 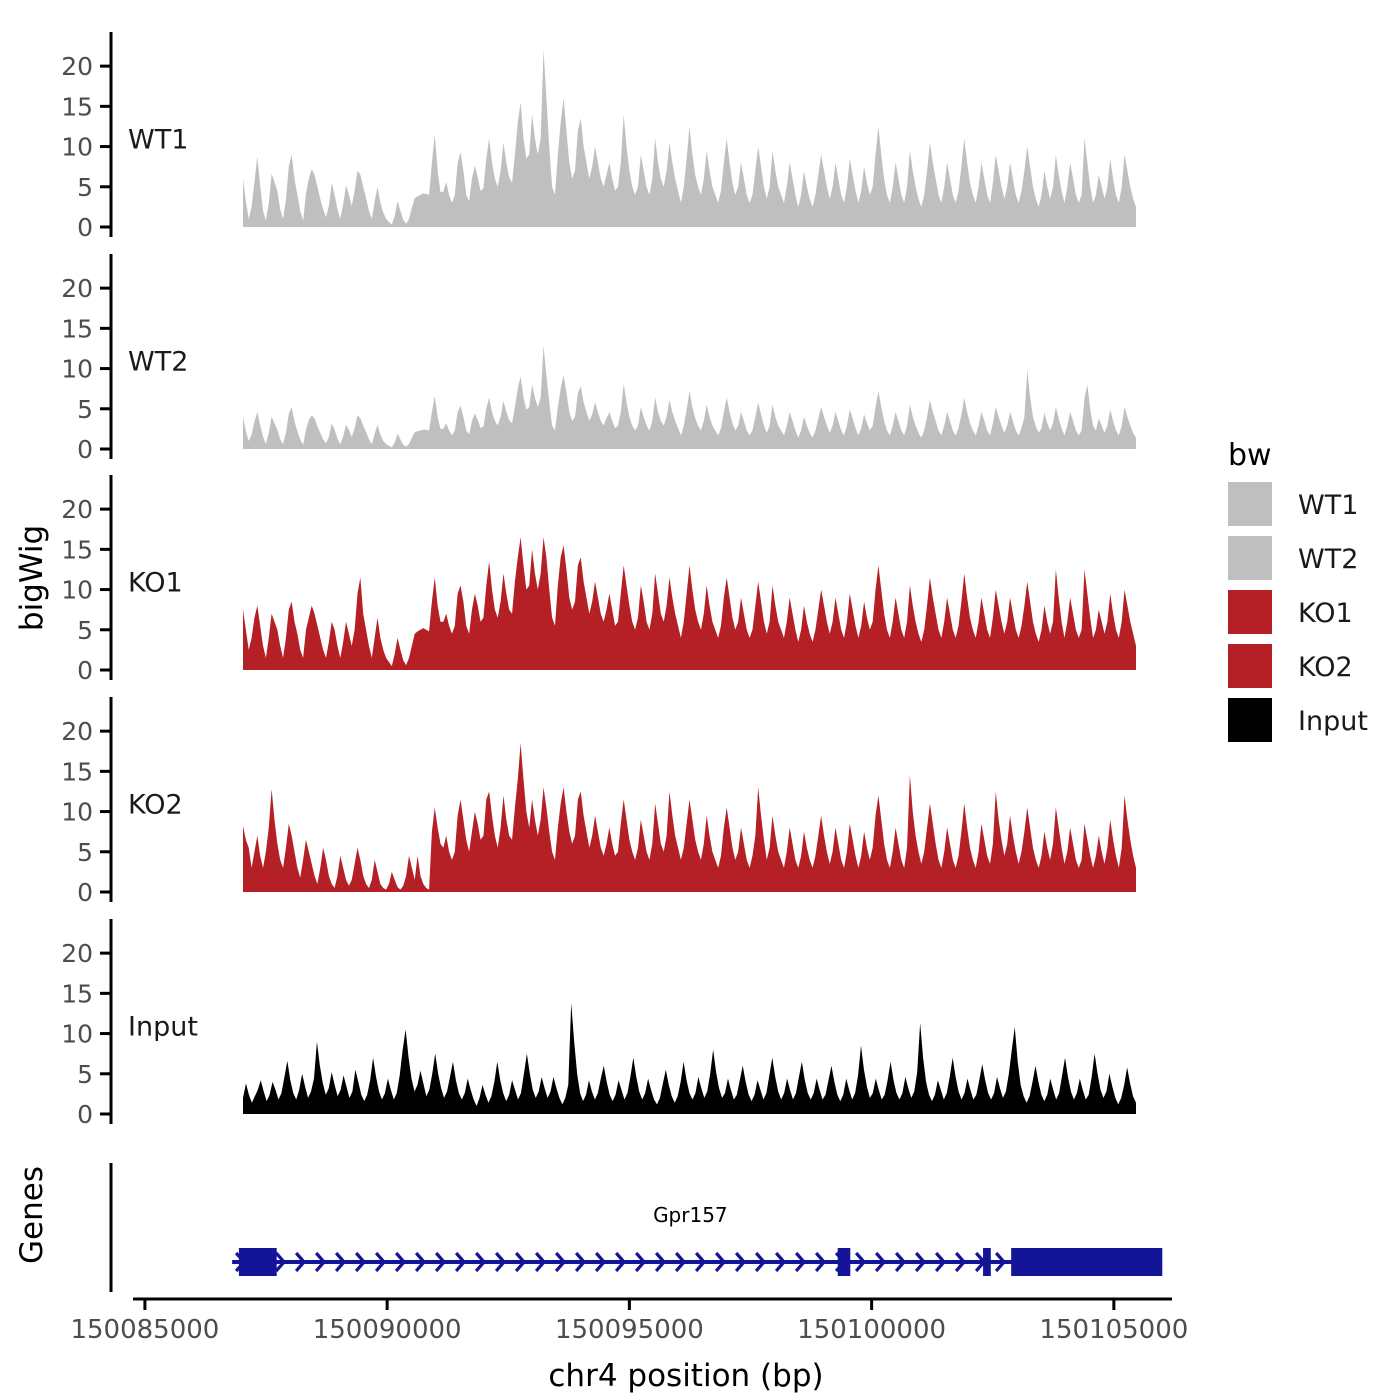 What do you see at coordinates (689, 138) in the screenshot?
I see `signal-area-wt1` at bounding box center [689, 138].